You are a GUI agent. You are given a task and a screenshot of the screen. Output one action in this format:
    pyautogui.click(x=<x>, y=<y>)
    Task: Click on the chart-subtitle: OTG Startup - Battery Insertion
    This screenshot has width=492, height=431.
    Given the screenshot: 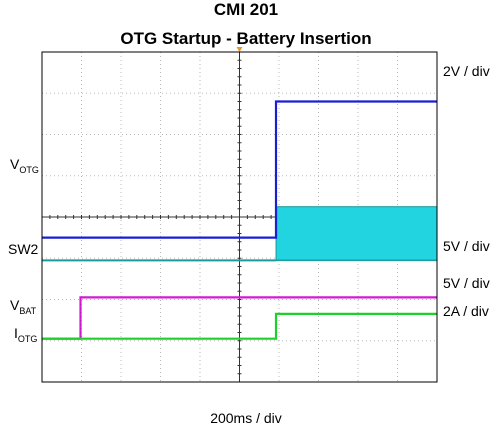 What is the action you would take?
    pyautogui.click(x=246, y=38)
    